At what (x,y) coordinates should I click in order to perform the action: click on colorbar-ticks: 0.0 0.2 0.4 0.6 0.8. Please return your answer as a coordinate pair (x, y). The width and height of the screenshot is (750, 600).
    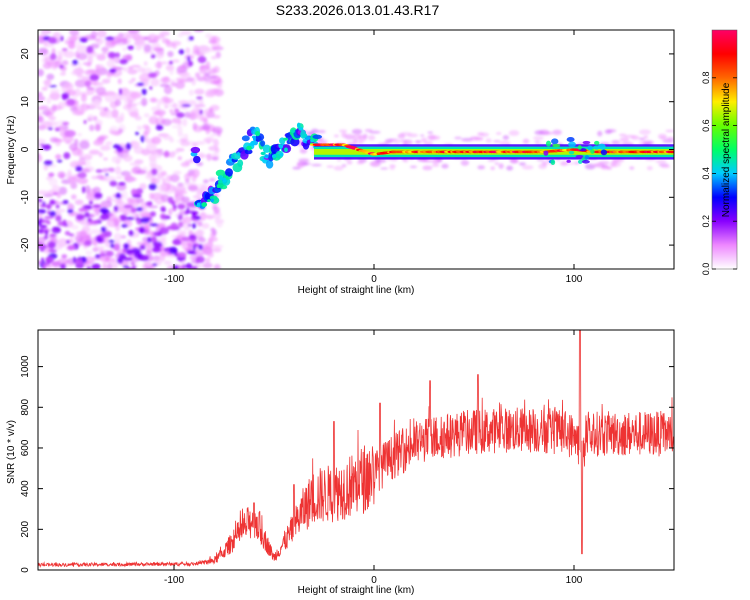
    Looking at the image, I should click on (719, 174).